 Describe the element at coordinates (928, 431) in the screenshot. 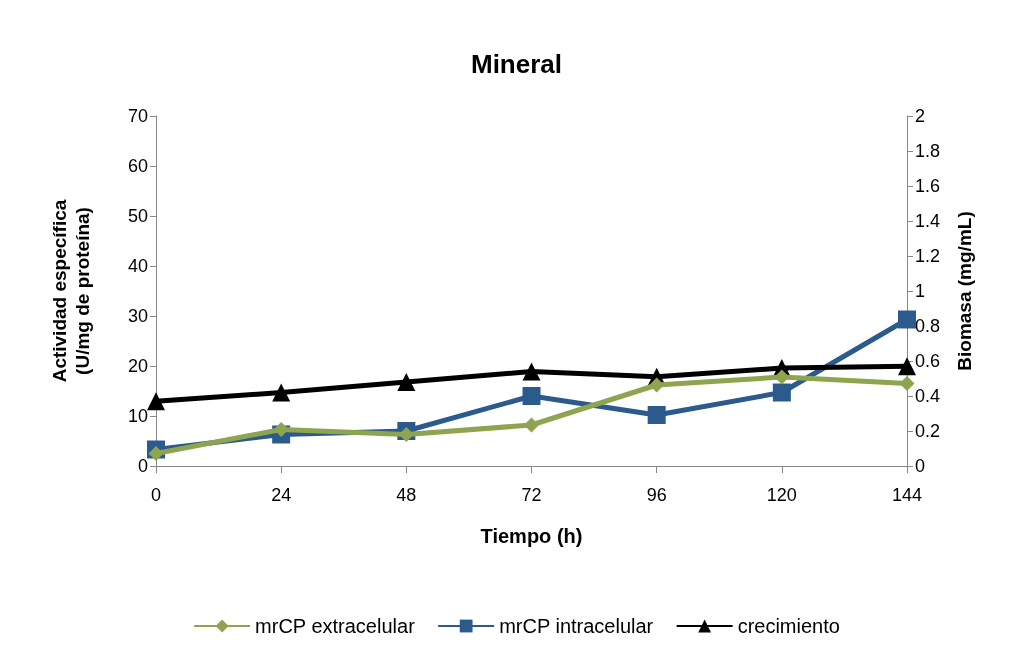

I see `y2-tick-label: 0.2` at that location.